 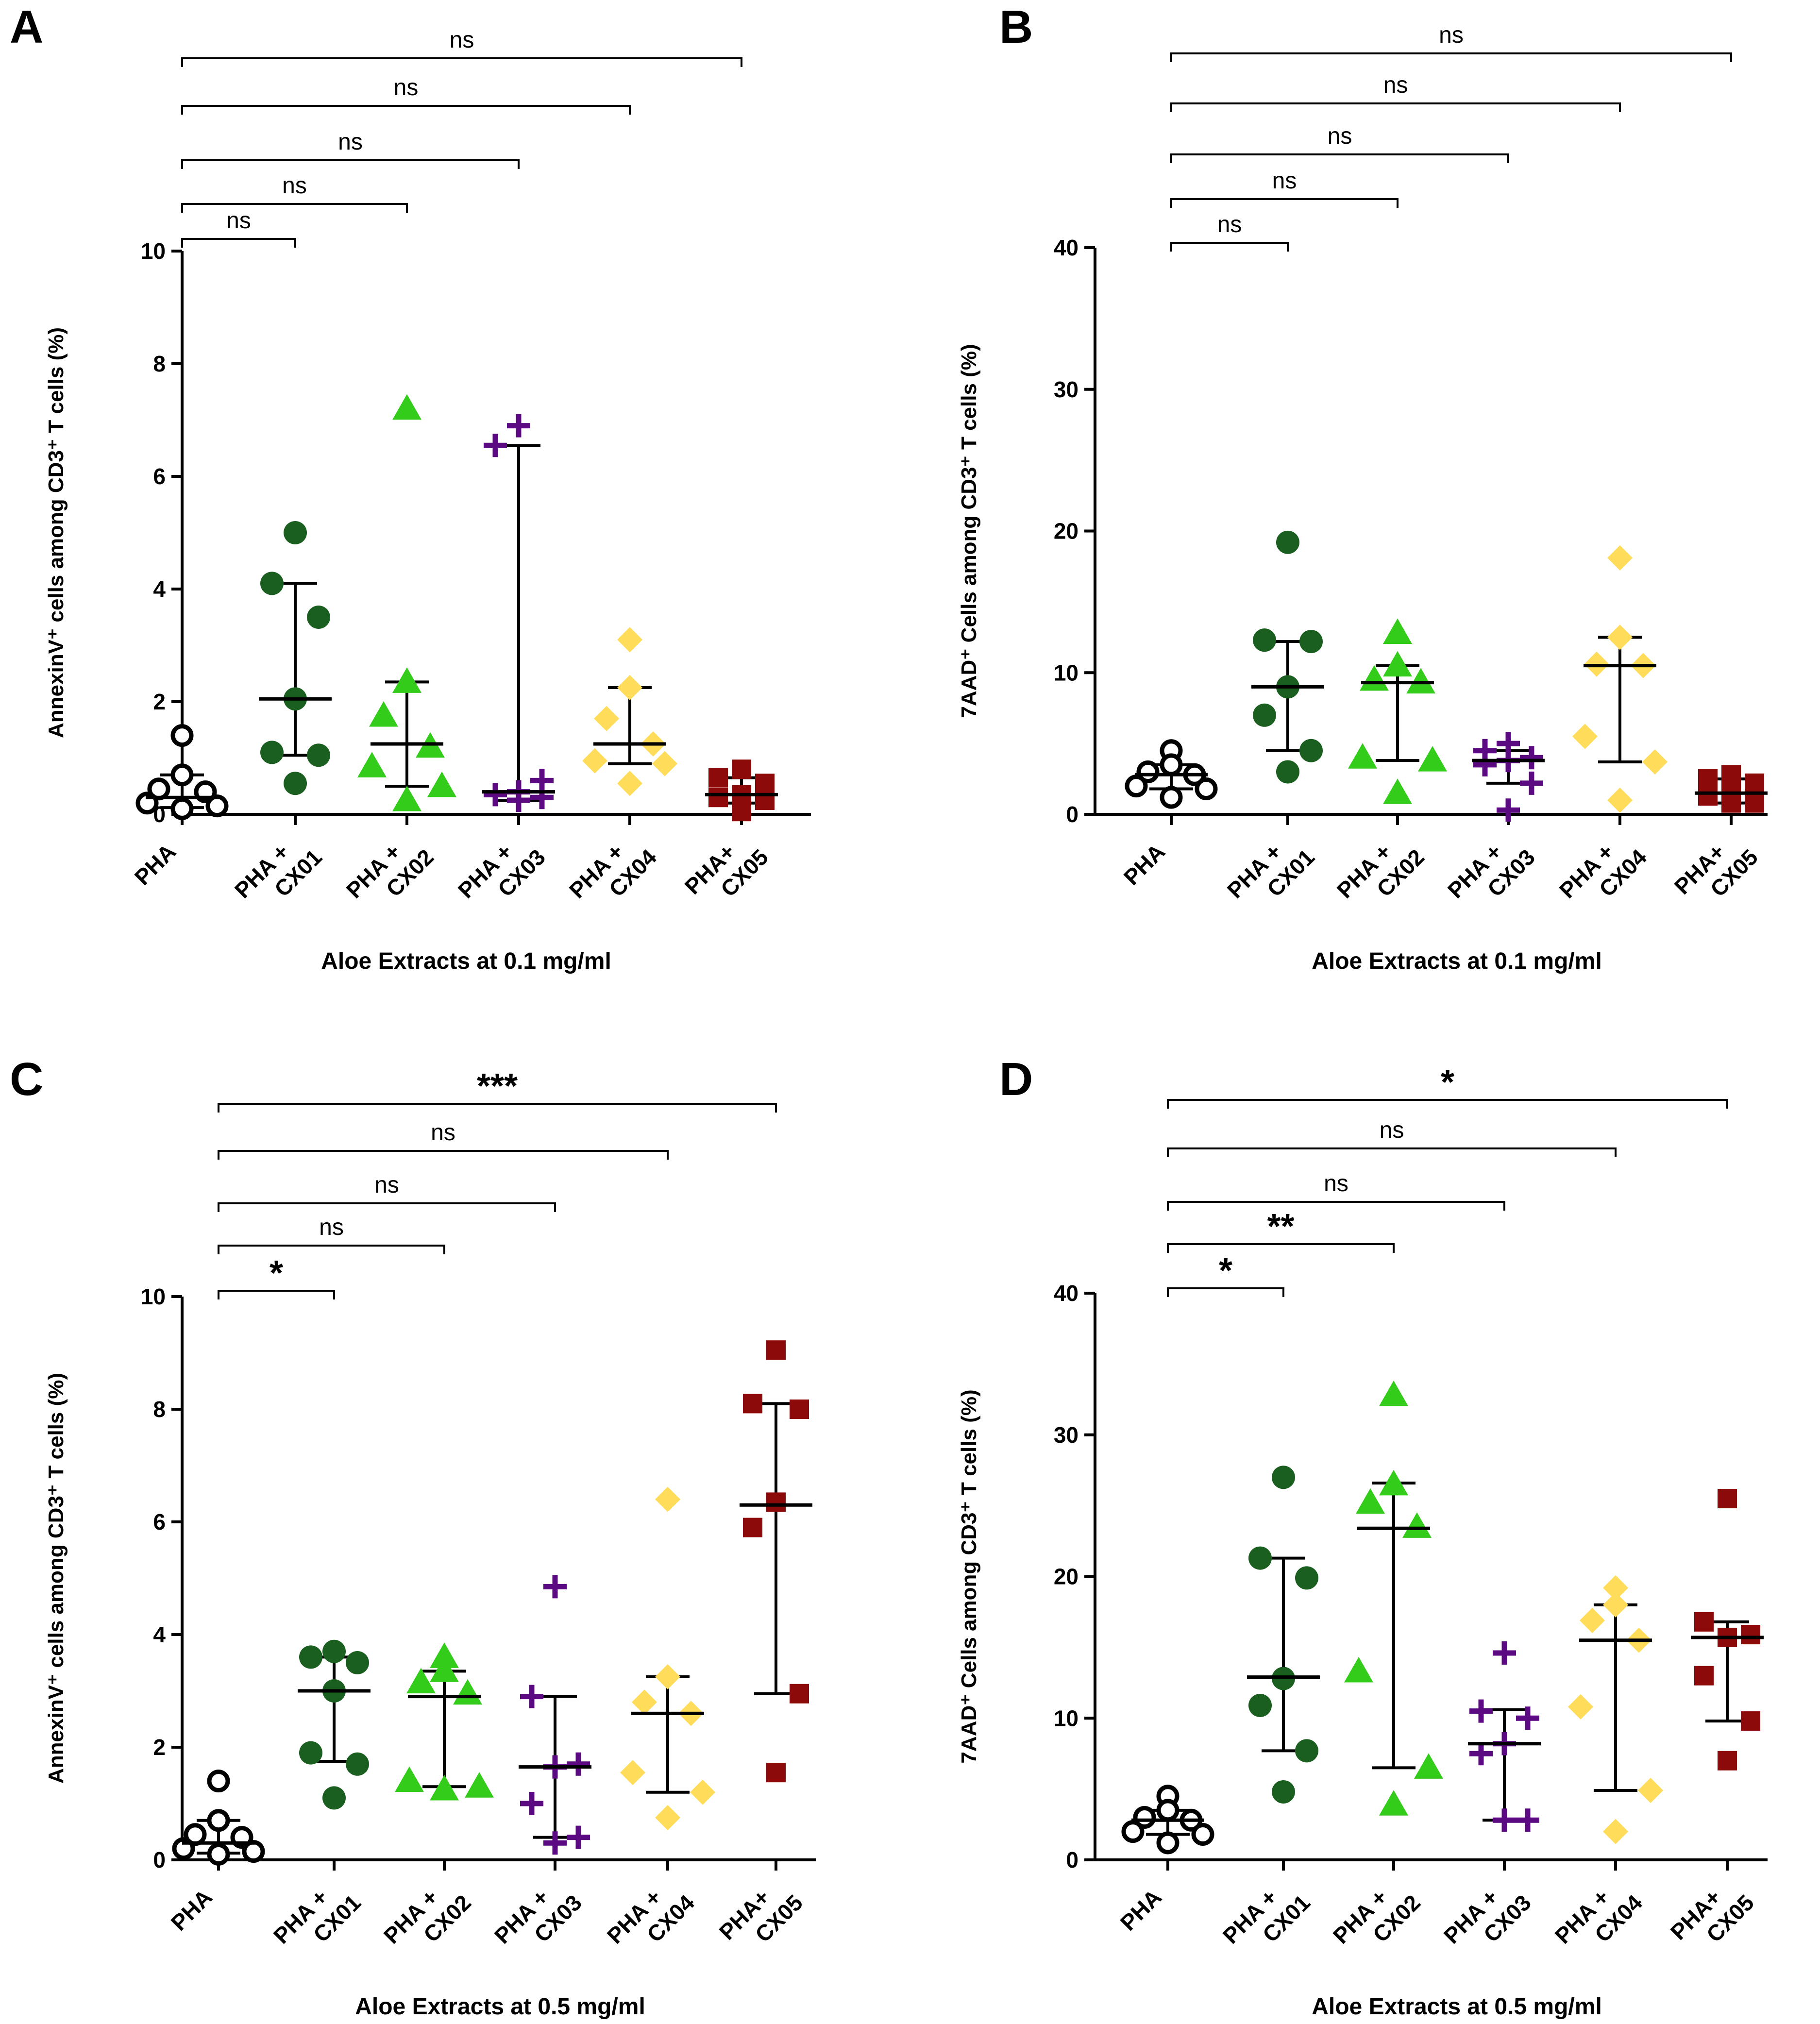 What do you see at coordinates (26, 27) in the screenshot?
I see `panel-letter: A` at bounding box center [26, 27].